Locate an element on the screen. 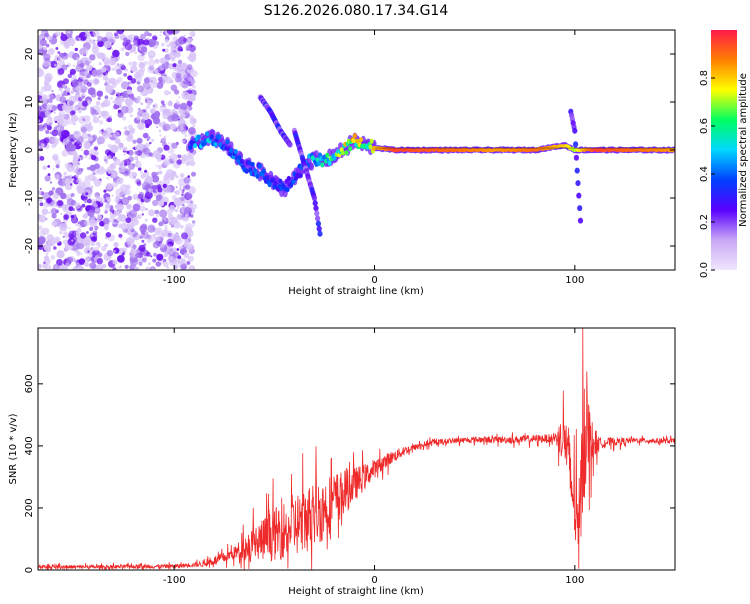 The image size is (750, 604). spectrogram-x-axis-label: Height of straight line (km) is located at coordinates (356, 291).